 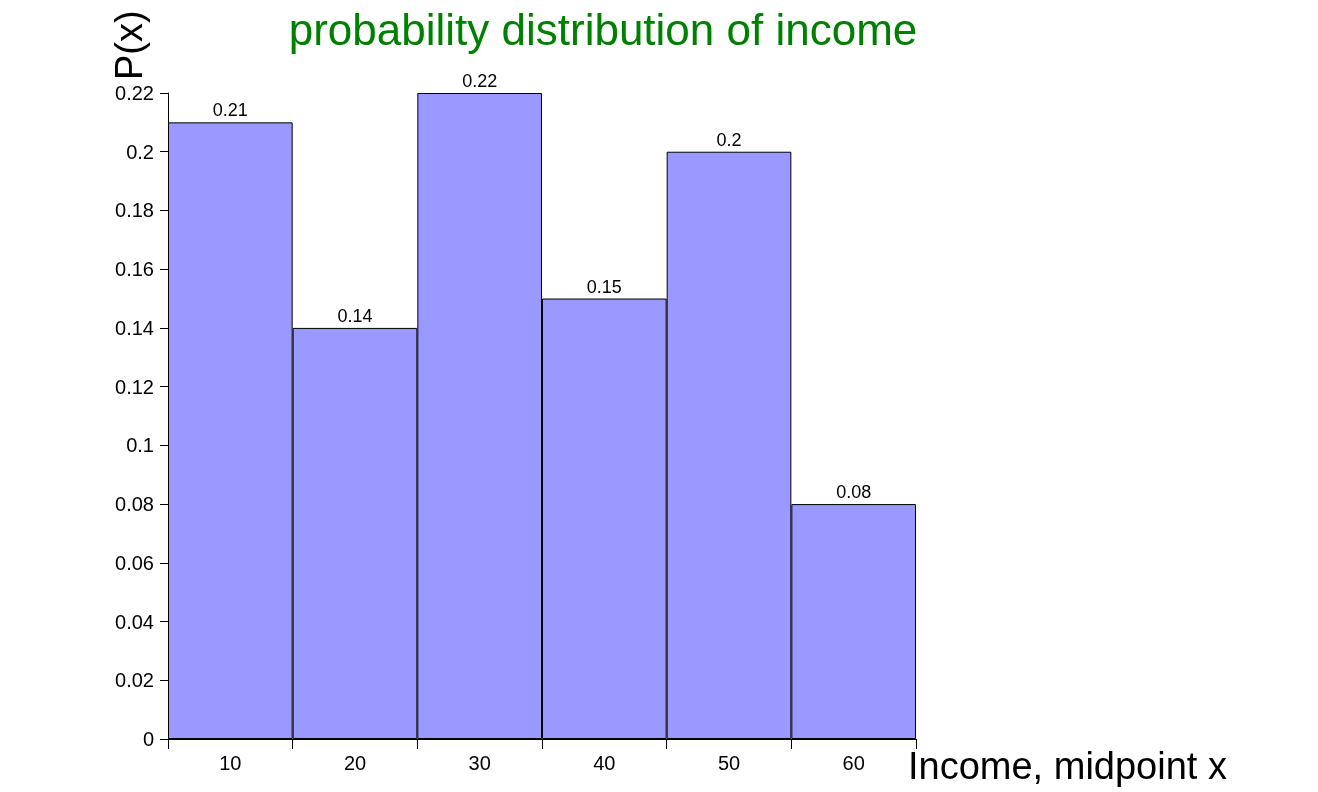 What do you see at coordinates (134, 269) in the screenshot?
I see `y-tick-label: 0.16` at bounding box center [134, 269].